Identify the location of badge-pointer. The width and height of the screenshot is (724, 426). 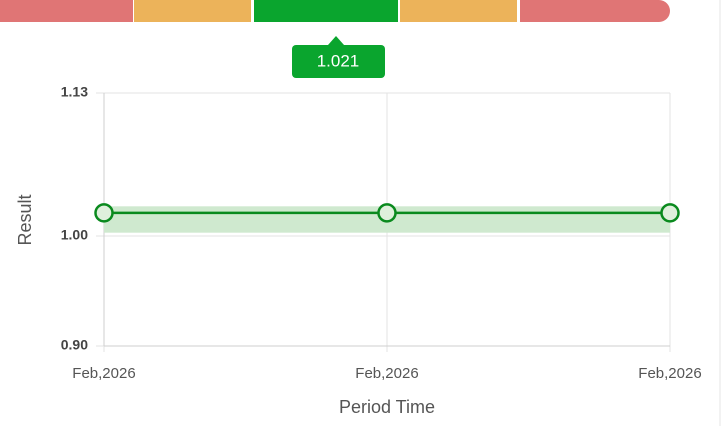
(336, 40).